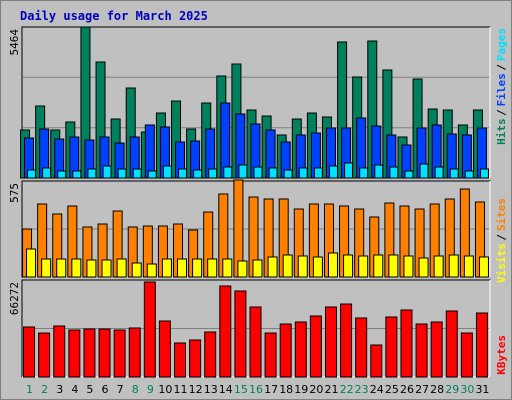  Describe the element at coordinates (181, 389) in the screenshot. I see `day-label-11: 11` at that location.